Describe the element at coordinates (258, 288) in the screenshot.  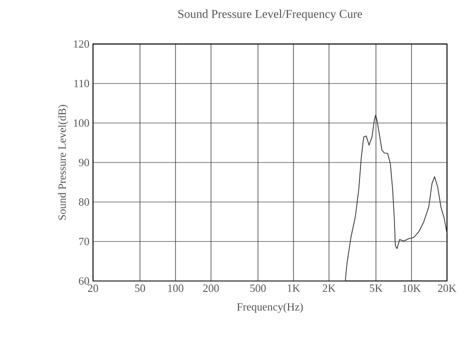
I see `x-tick-label: 500` at that location.